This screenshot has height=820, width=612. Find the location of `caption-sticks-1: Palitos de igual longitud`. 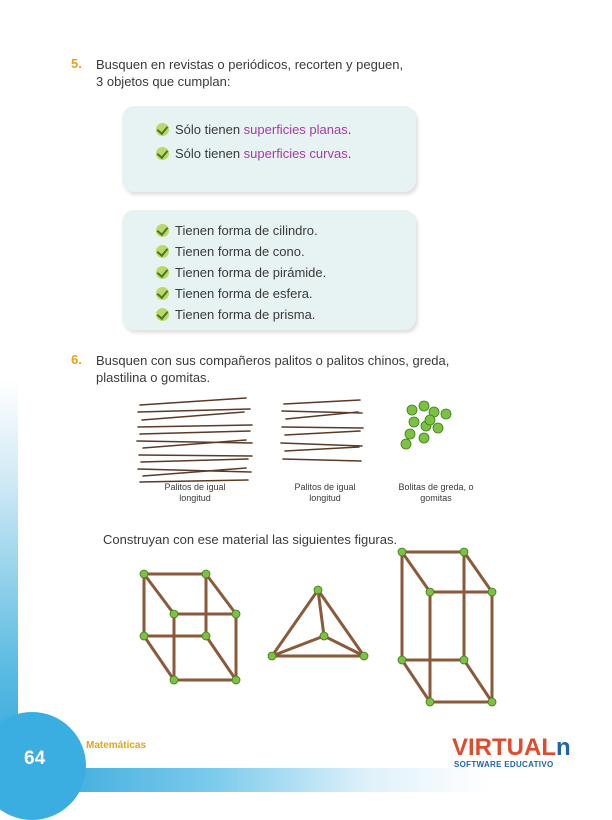

caption-sticks-1: Palitos de igual longitud is located at coordinates (195, 493).